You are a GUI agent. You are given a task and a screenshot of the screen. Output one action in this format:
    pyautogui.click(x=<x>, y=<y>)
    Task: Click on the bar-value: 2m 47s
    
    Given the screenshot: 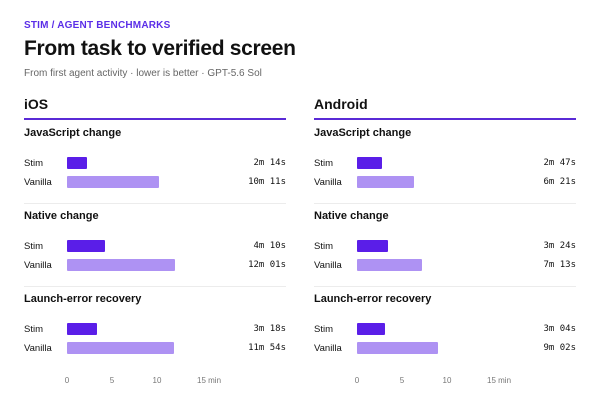 What is the action you would take?
    pyautogui.click(x=559, y=163)
    